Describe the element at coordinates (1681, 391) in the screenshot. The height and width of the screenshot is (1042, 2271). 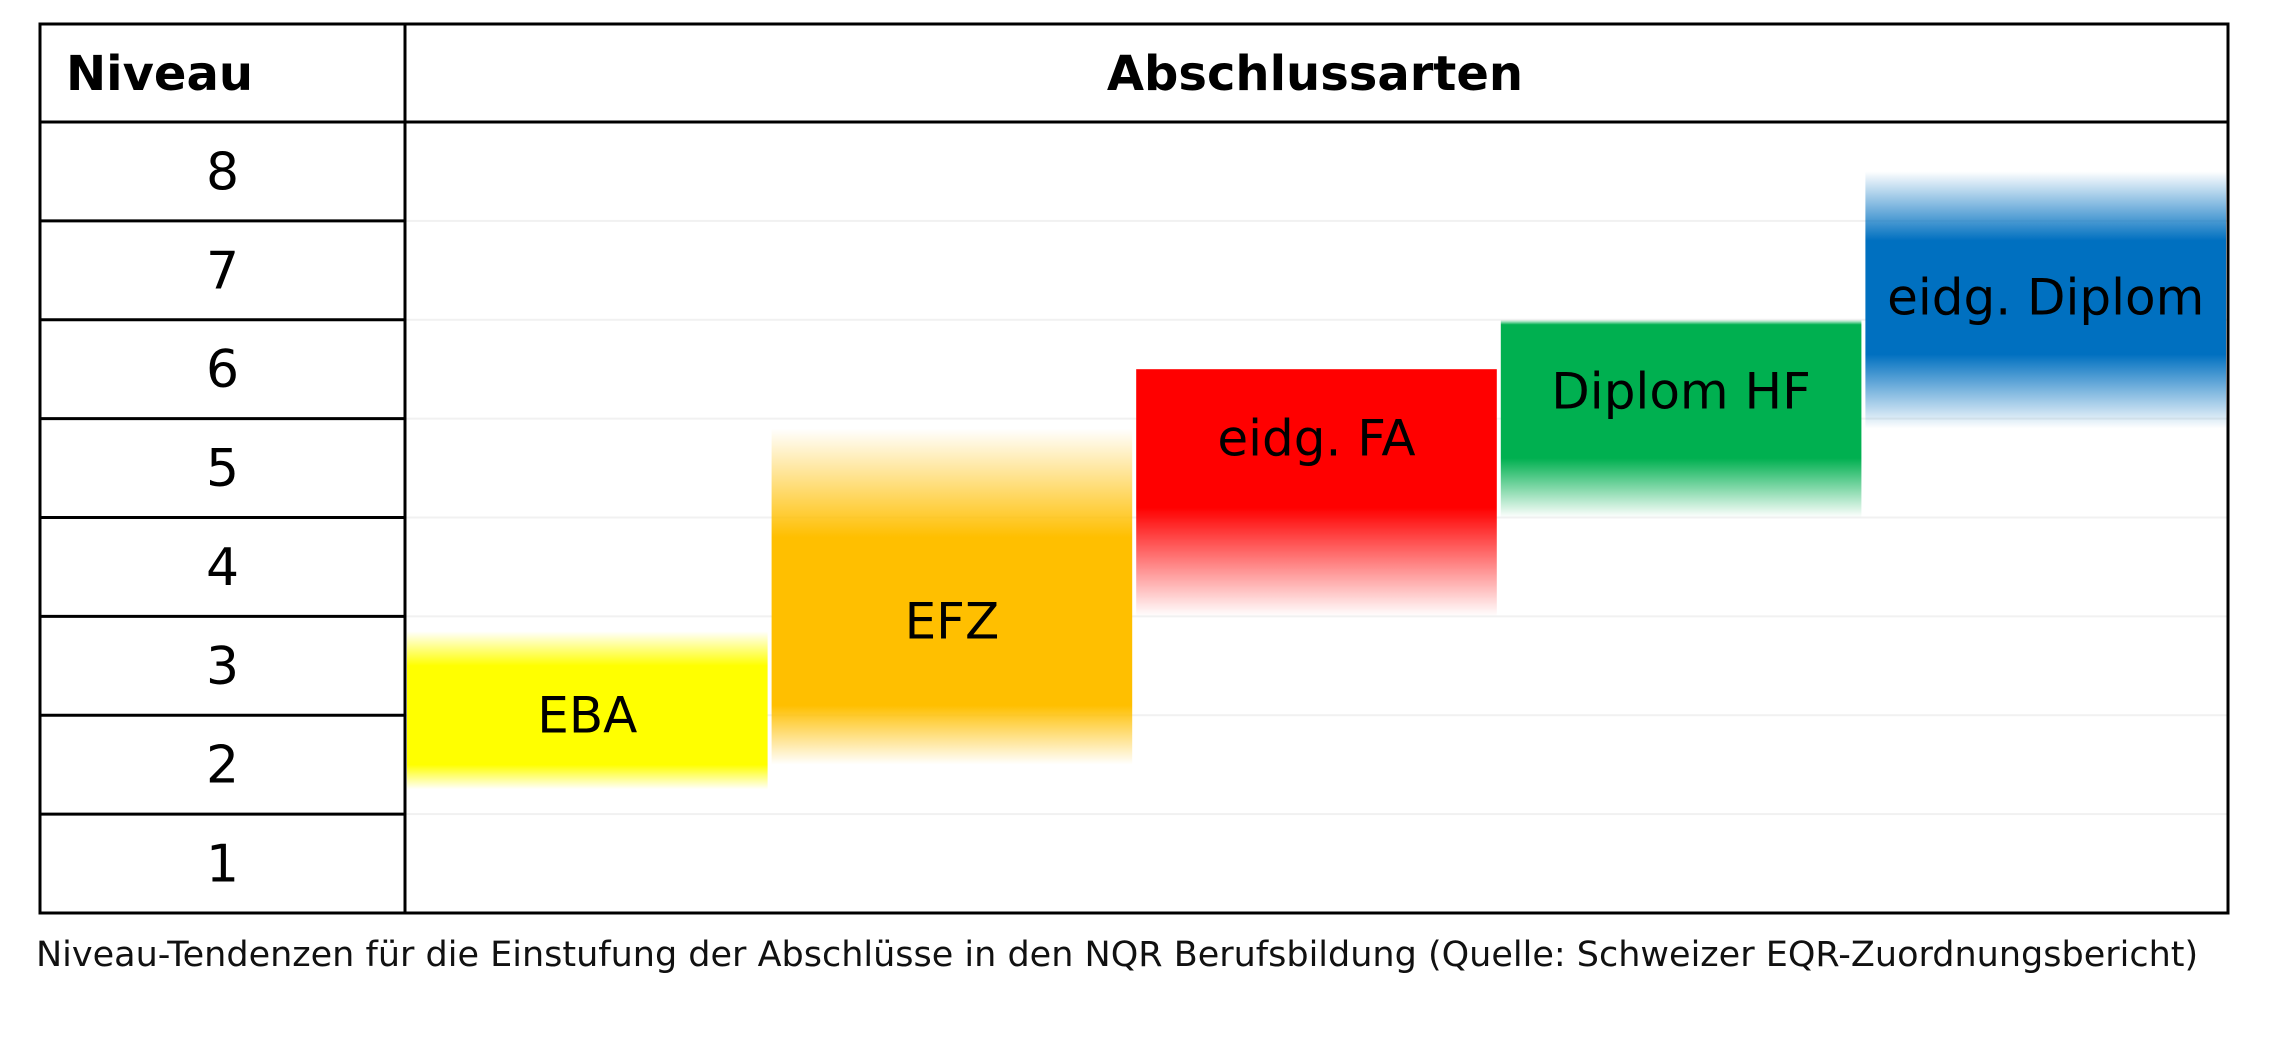
I see `band-label: Diplom HF` at that location.